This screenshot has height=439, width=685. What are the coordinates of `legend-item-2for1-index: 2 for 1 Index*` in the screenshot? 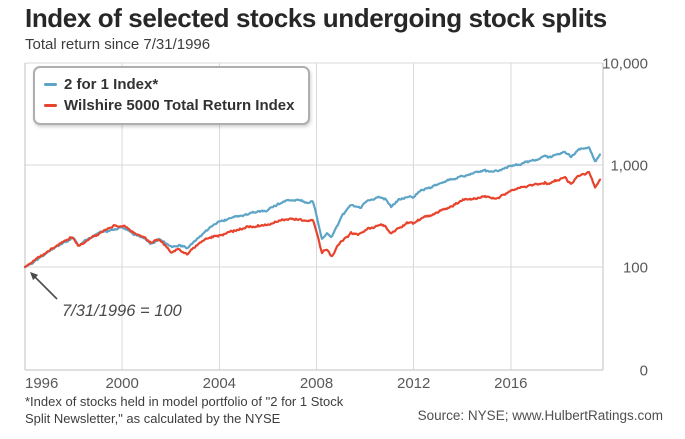 It's located at (169, 84).